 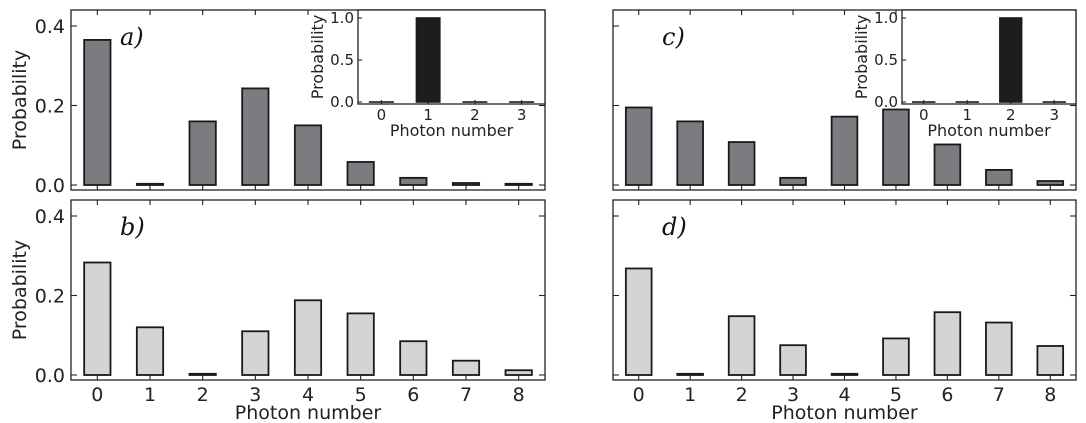 What do you see at coordinates (673, 37) in the screenshot?
I see `panel-label: c)` at bounding box center [673, 37].